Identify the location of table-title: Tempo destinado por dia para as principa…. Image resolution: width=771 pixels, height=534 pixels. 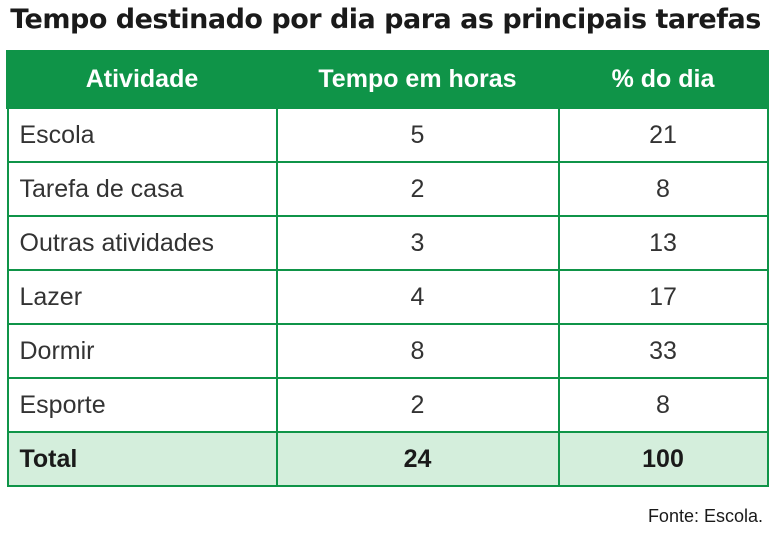
(385, 19).